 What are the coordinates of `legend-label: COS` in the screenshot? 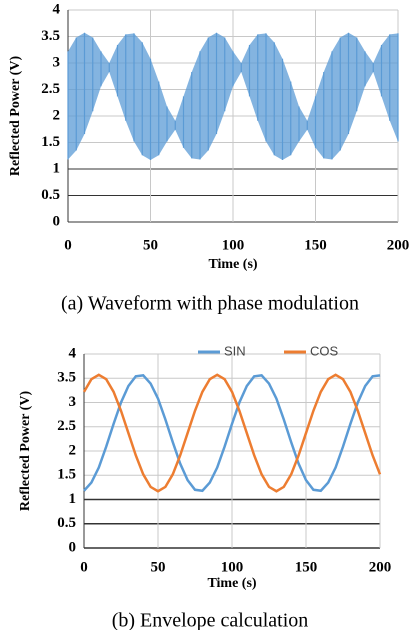 It's located at (324, 350).